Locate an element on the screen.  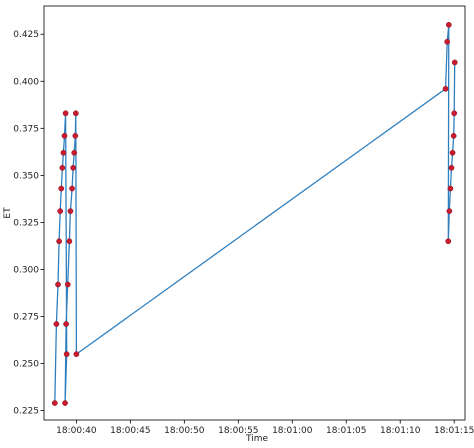
y-axis-label: ET is located at coordinates (8, 213).